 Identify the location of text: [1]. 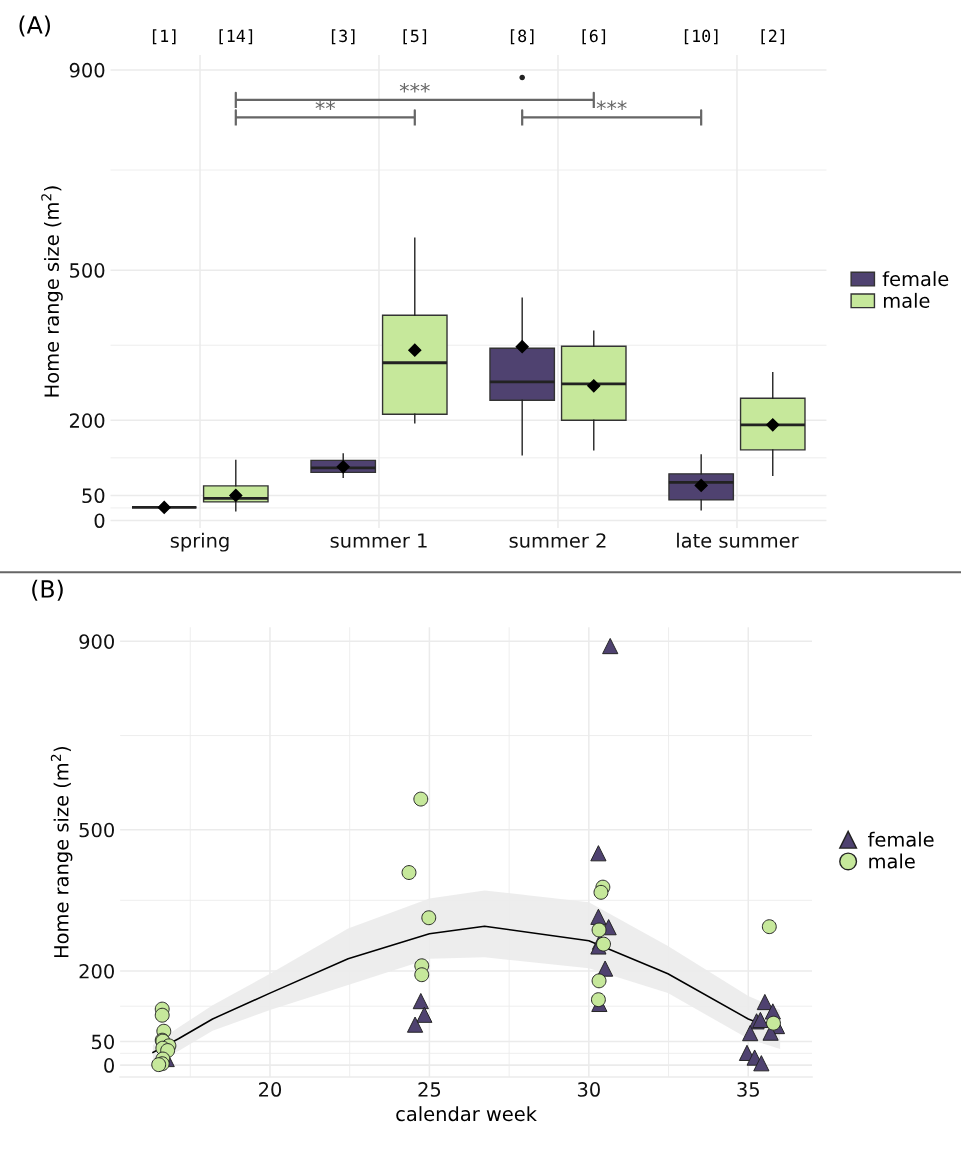
(164, 37).